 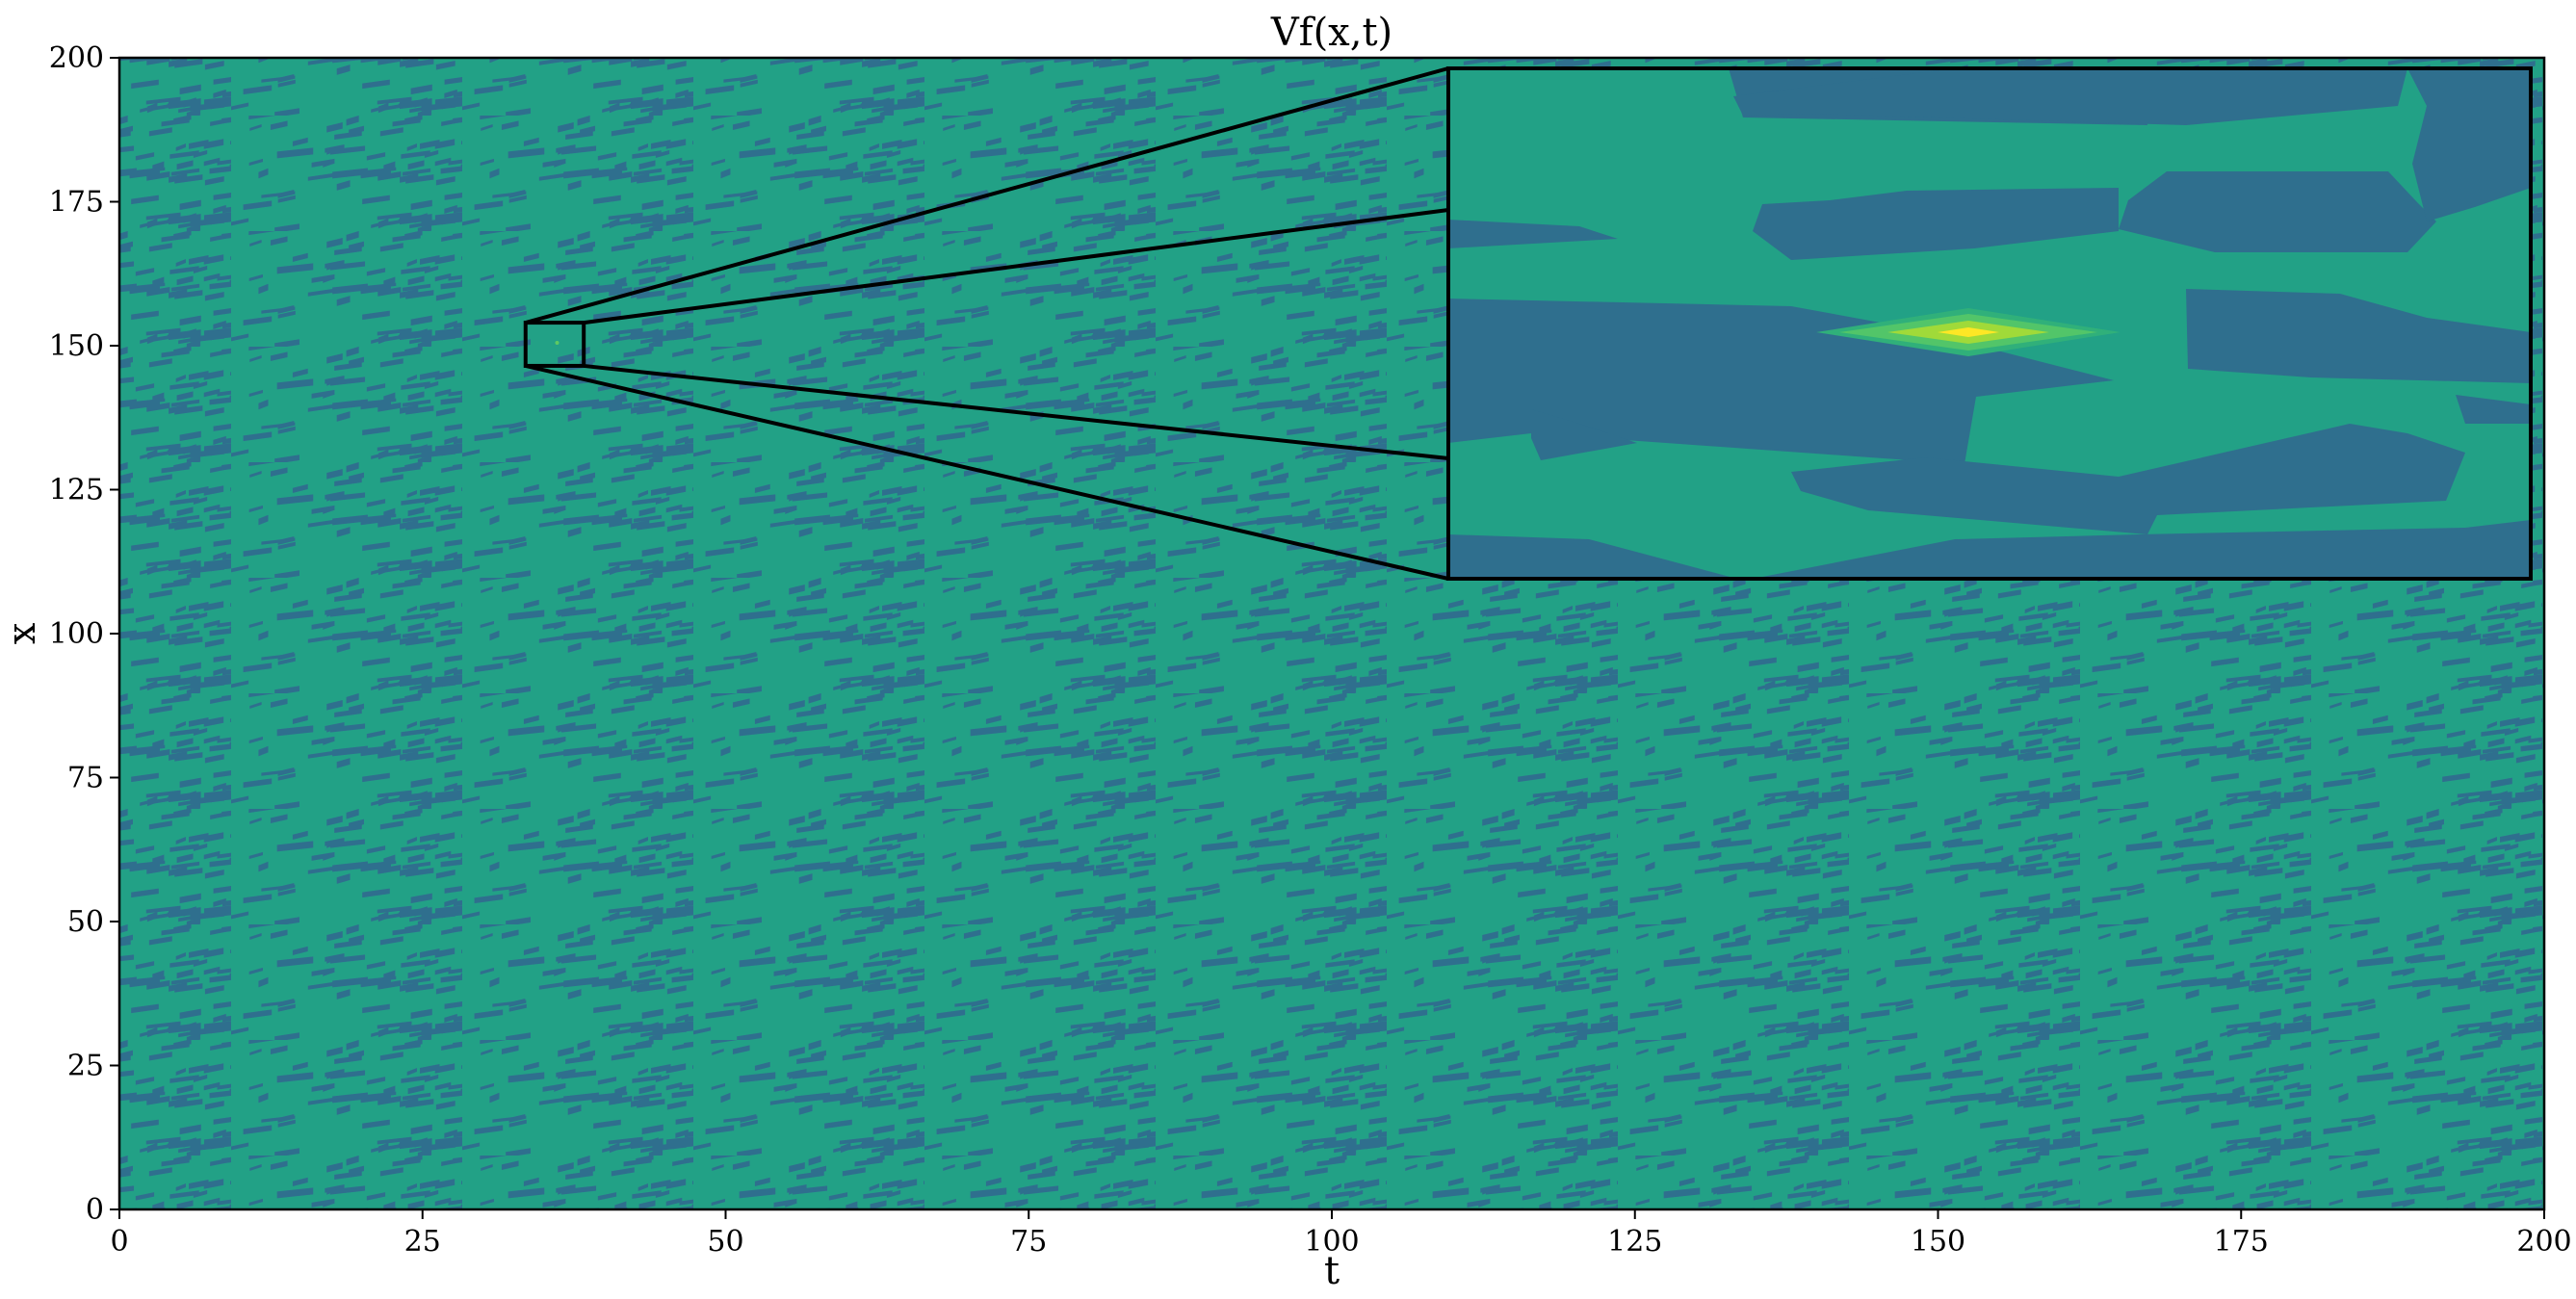 What do you see at coordinates (76, 203) in the screenshot?
I see `y-tick-label: 175` at bounding box center [76, 203].